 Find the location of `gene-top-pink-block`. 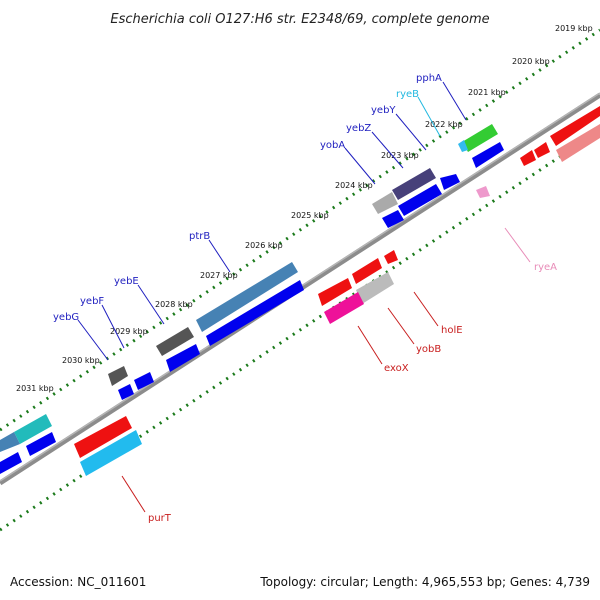

gene-top-pink-block is located at coordinates (578, 143).